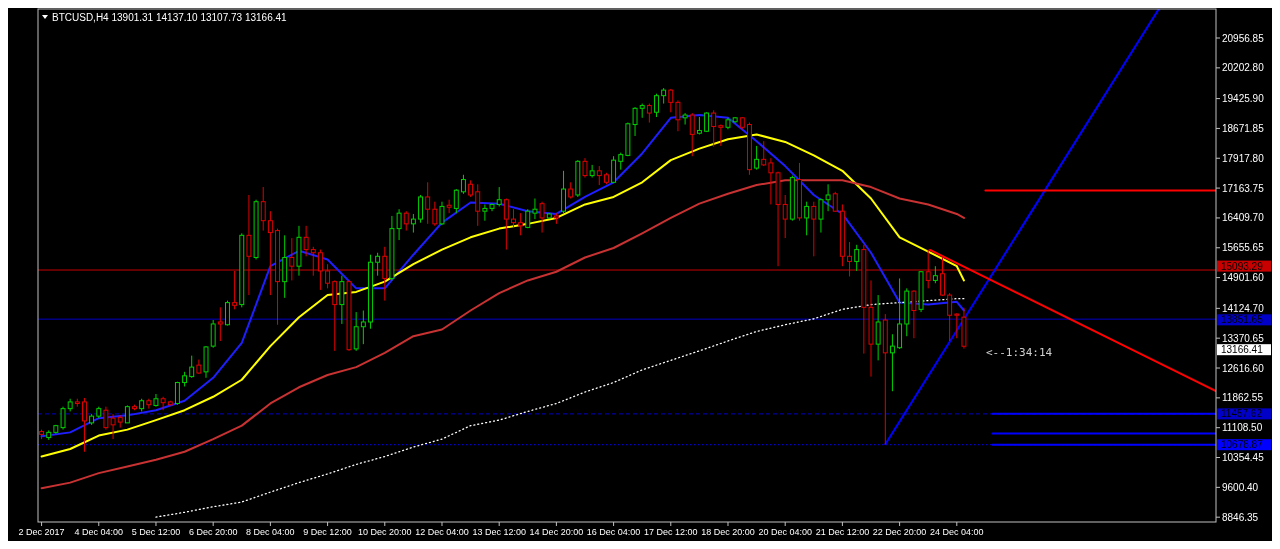  What do you see at coordinates (671, 532) in the screenshot?
I see `x-tick-label: 17 Dec 12:00` at bounding box center [671, 532].